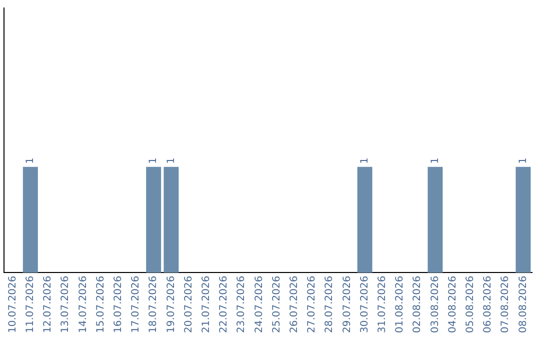 This screenshot has width=540, height=340. What do you see at coordinates (364, 305) in the screenshot?
I see `x-tick-label: 30.07.2026` at bounding box center [364, 305].